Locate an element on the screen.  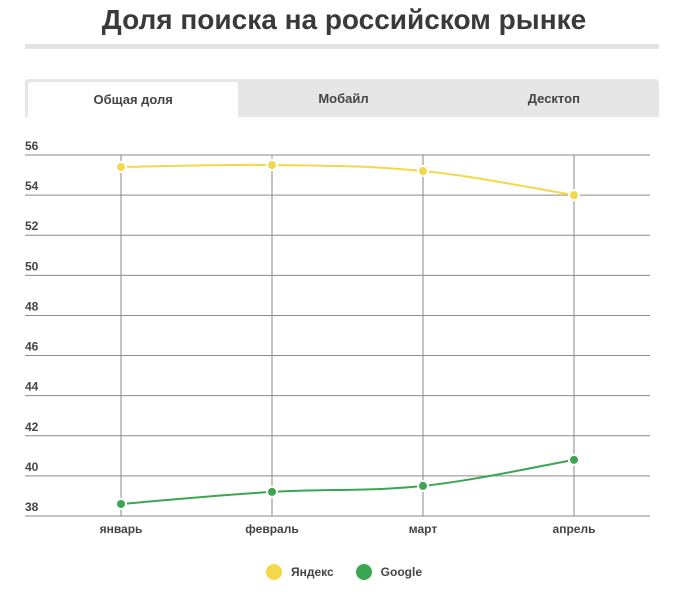
tab-bar: Общая доля Мобайл Десктоп is located at coordinates (342, 98).